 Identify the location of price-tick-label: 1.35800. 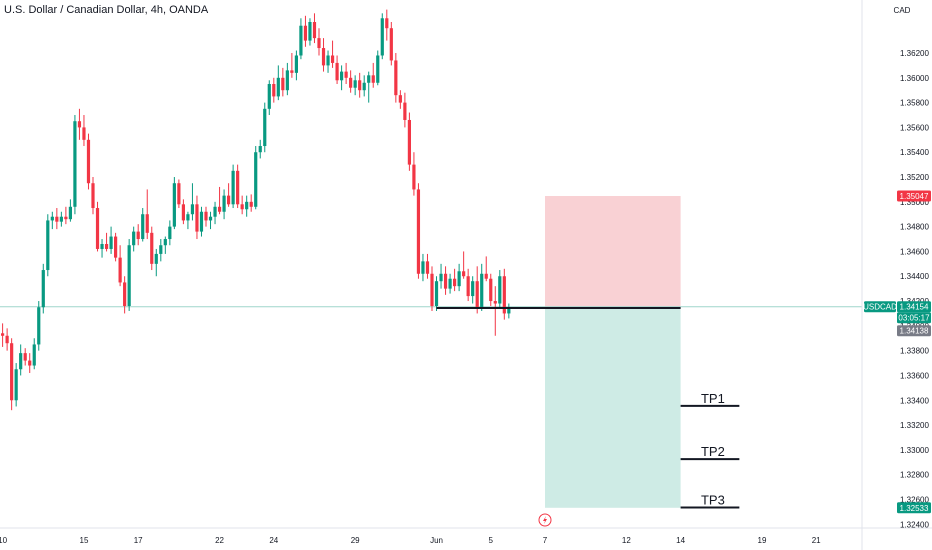
(914, 103).